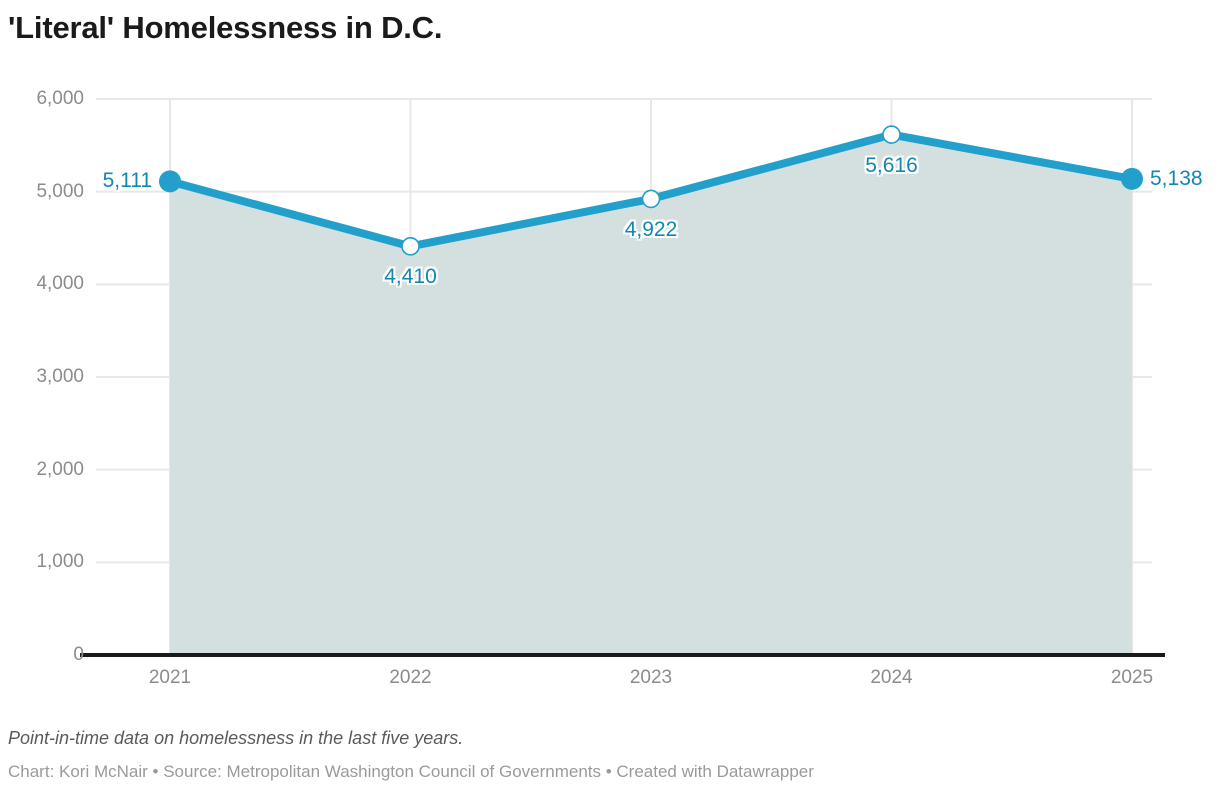 The image size is (1220, 810). I want to click on data-point-value-label: 4,922, so click(651, 229).